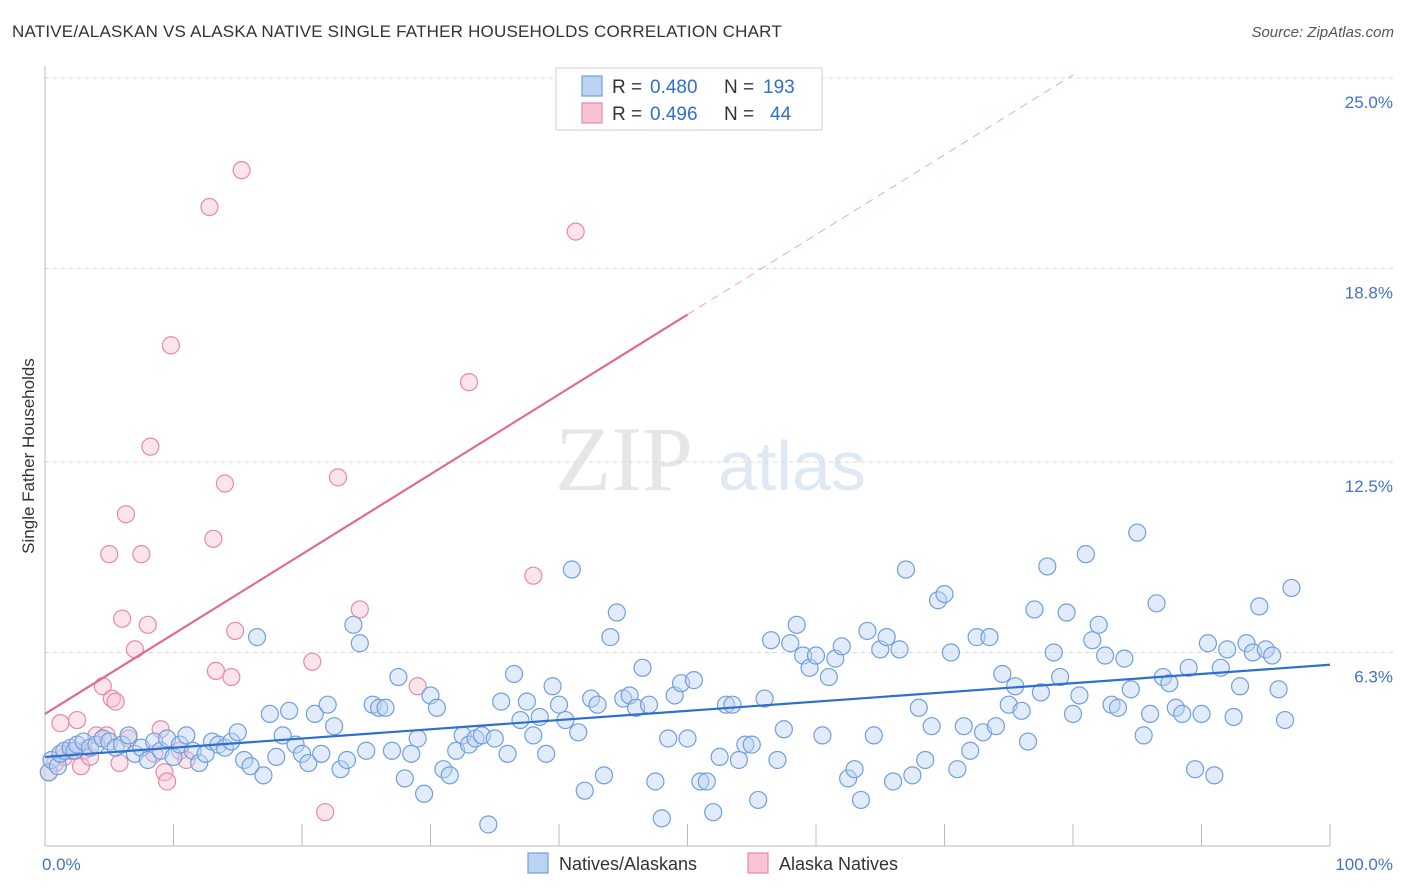  What do you see at coordinates (674, 114) in the screenshot?
I see `legend-pink-r-value: 0.496` at bounding box center [674, 114].